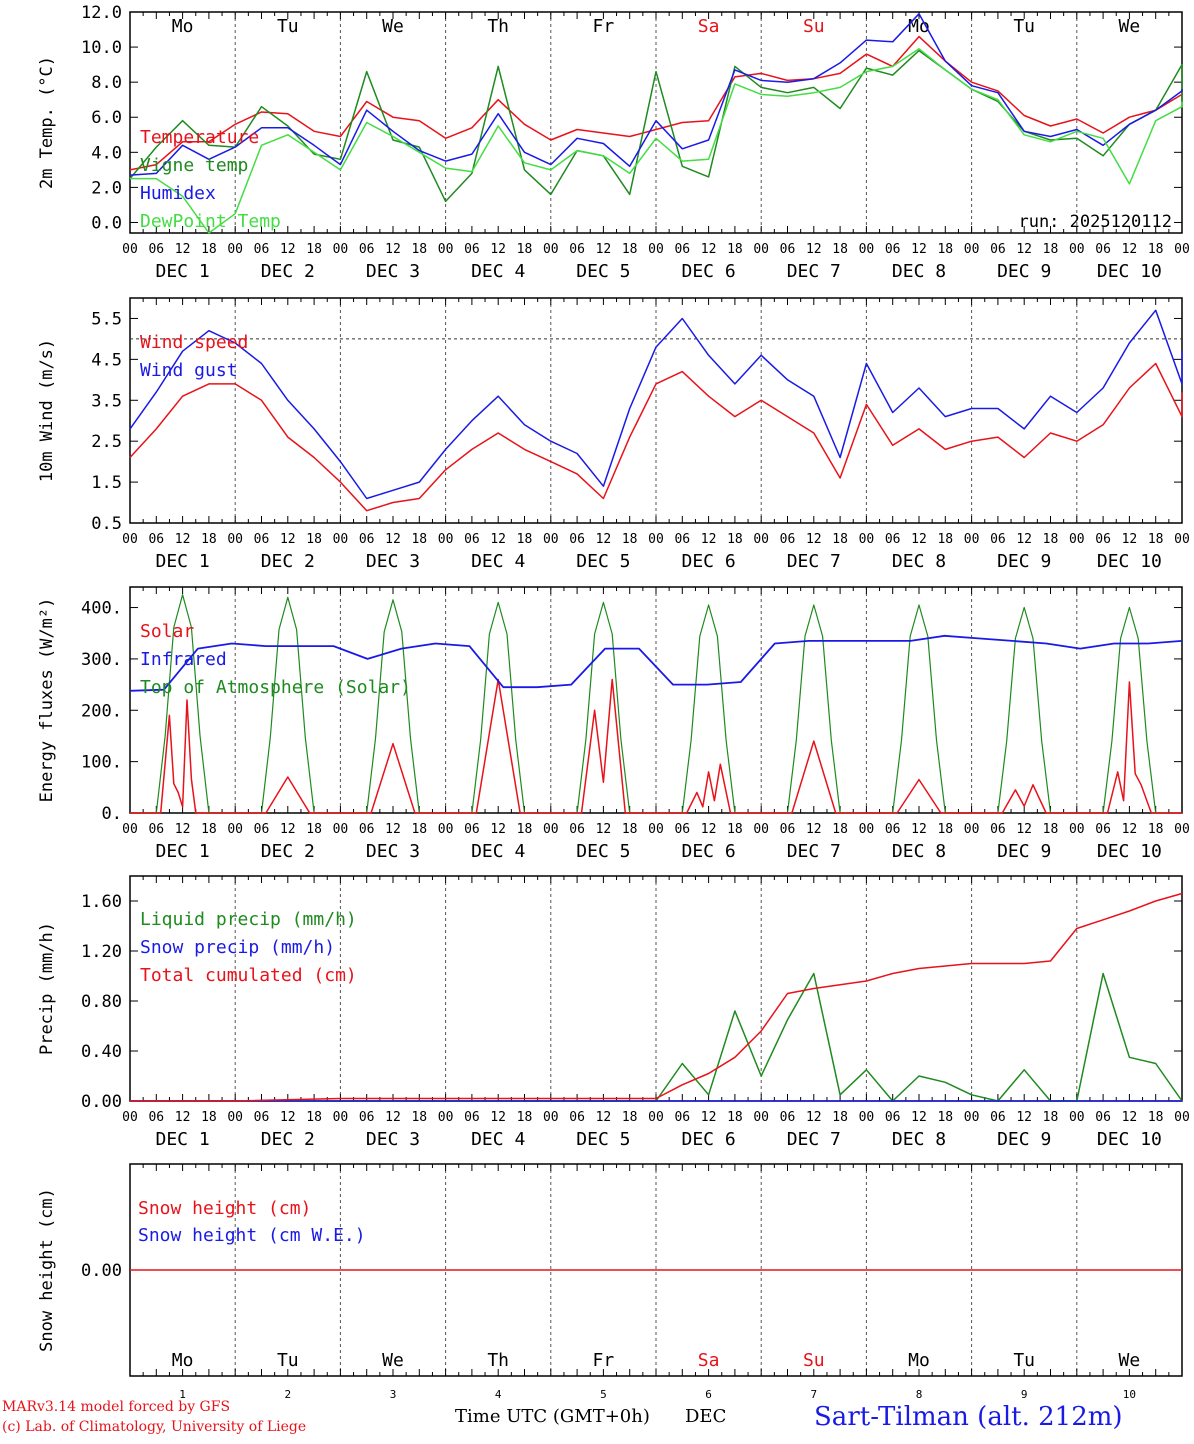  What do you see at coordinates (968, 1417) in the screenshot?
I see `station-name: Sart-Tilman (alt. 212m)` at bounding box center [968, 1417].